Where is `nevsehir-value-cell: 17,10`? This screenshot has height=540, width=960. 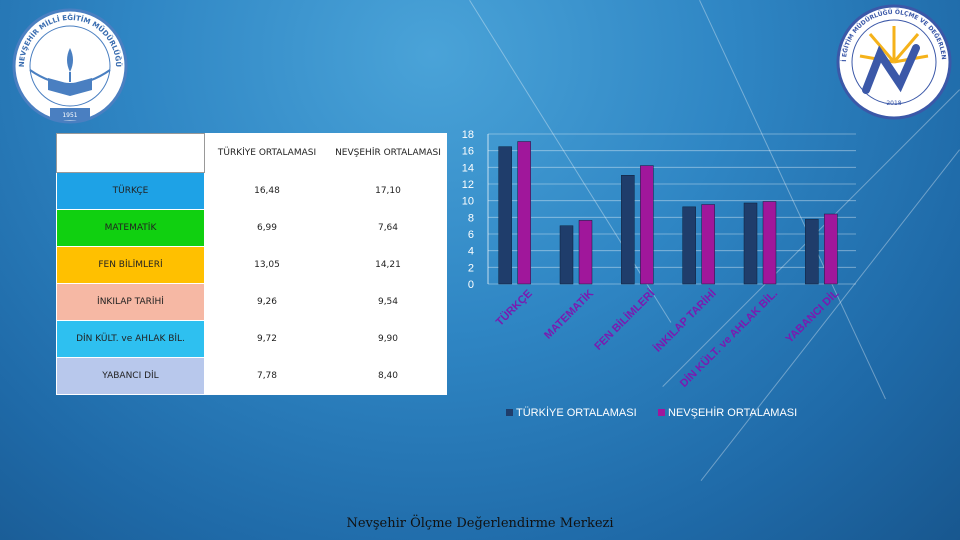 nevsehir-value-cell: 17,10 is located at coordinates (388, 191).